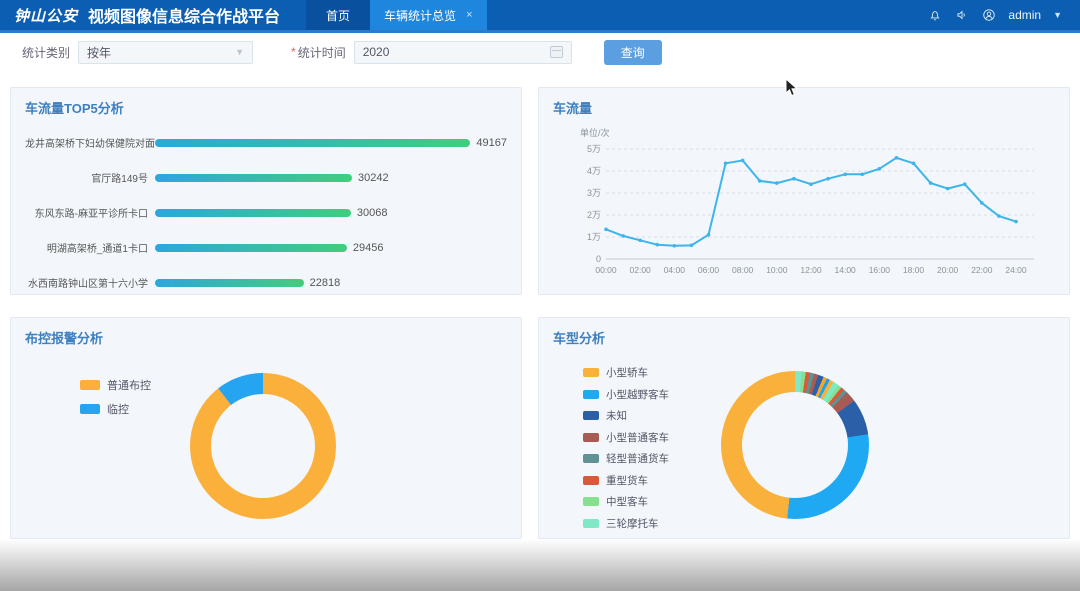 Image resolution: width=1080 pixels, height=591 pixels. Describe the element at coordinates (166, 52) in the screenshot. I see `category-select: 按年 ▼` at that location.